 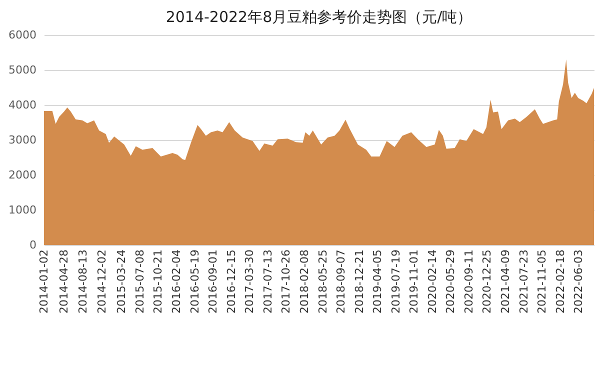 What do you see at coordinates (323, 282) in the screenshot?
I see `x-tick-label: 2018-05-25` at bounding box center [323, 282].